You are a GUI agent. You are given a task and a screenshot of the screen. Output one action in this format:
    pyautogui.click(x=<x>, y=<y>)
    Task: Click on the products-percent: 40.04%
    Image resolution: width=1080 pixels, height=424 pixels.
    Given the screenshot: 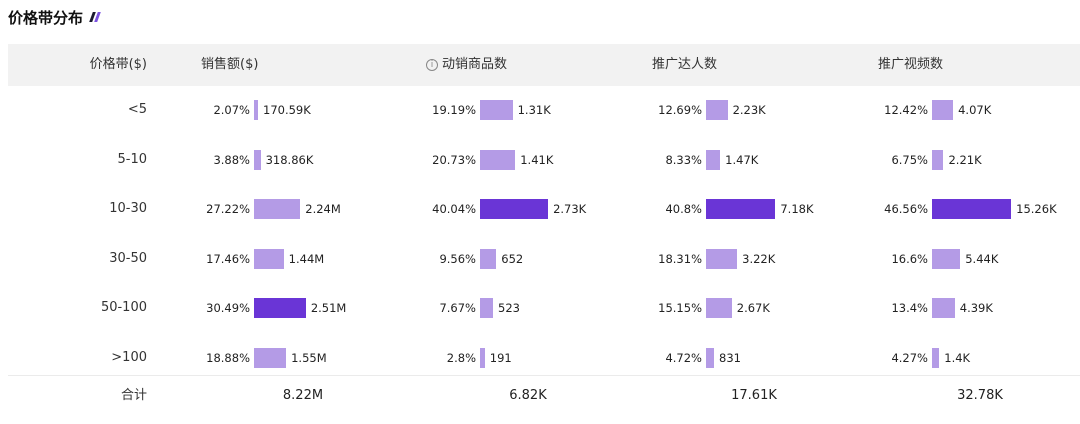 What is the action you would take?
    pyautogui.click(x=454, y=209)
    